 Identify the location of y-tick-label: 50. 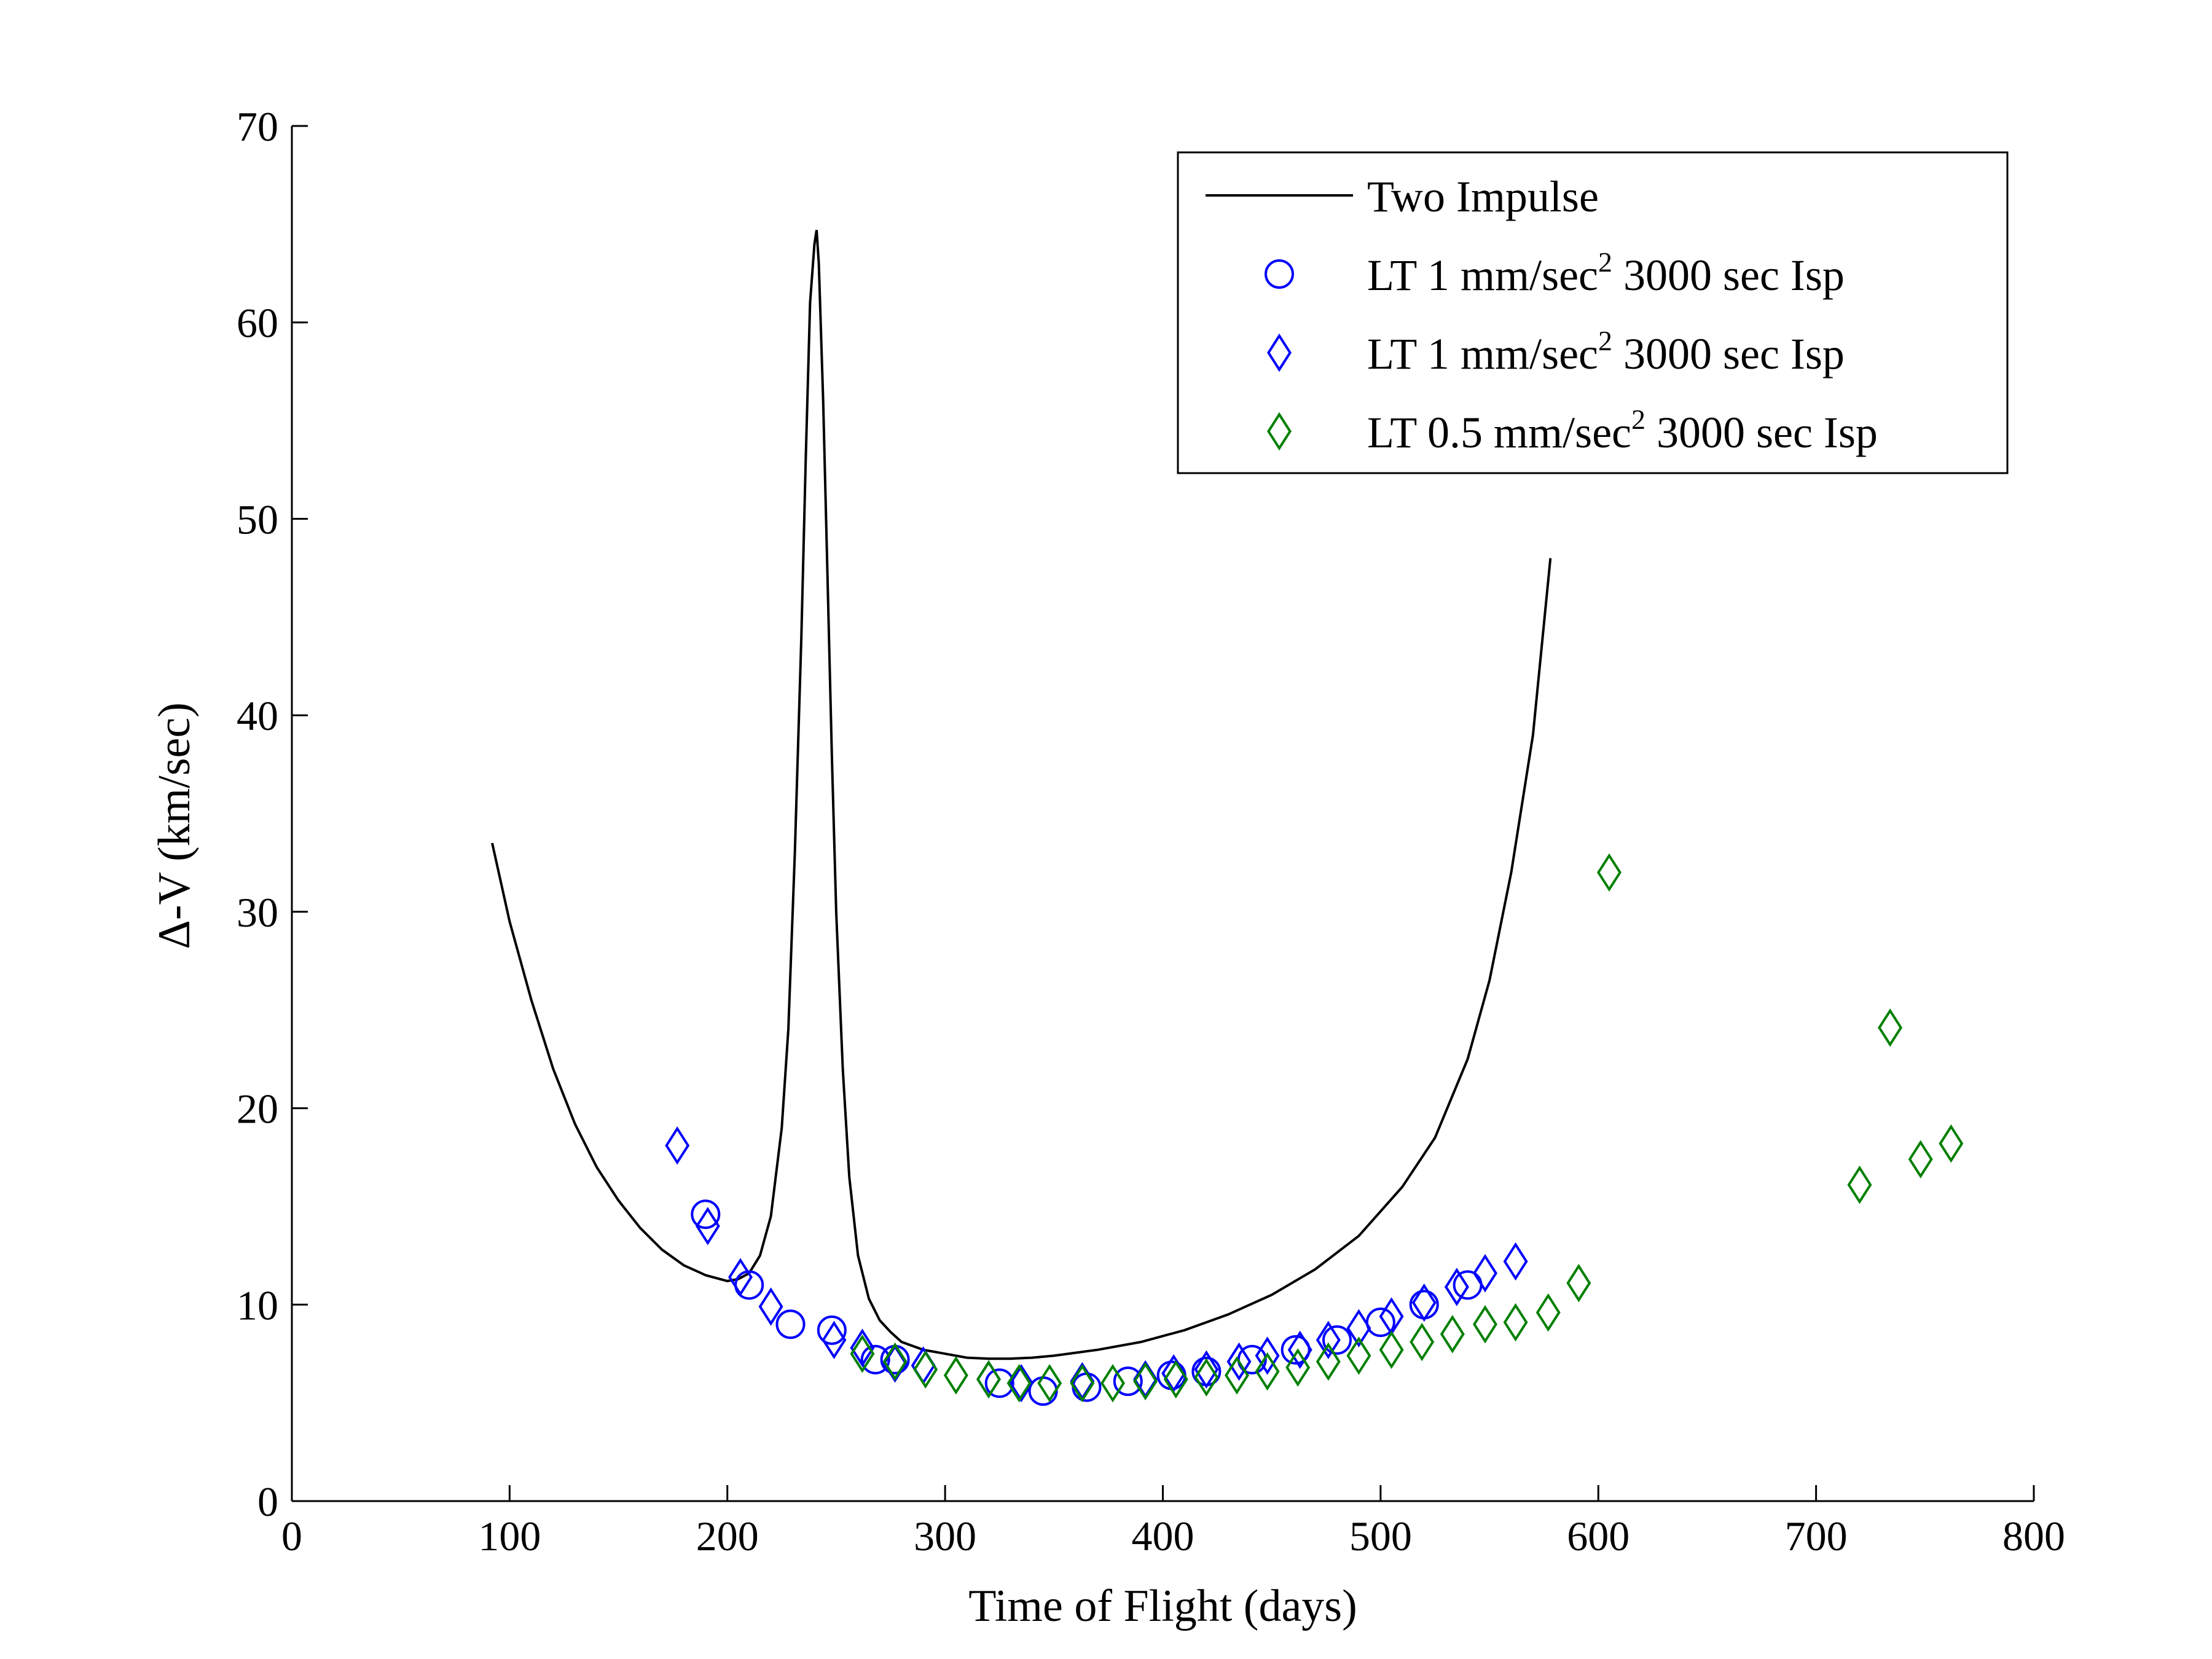
(257, 519).